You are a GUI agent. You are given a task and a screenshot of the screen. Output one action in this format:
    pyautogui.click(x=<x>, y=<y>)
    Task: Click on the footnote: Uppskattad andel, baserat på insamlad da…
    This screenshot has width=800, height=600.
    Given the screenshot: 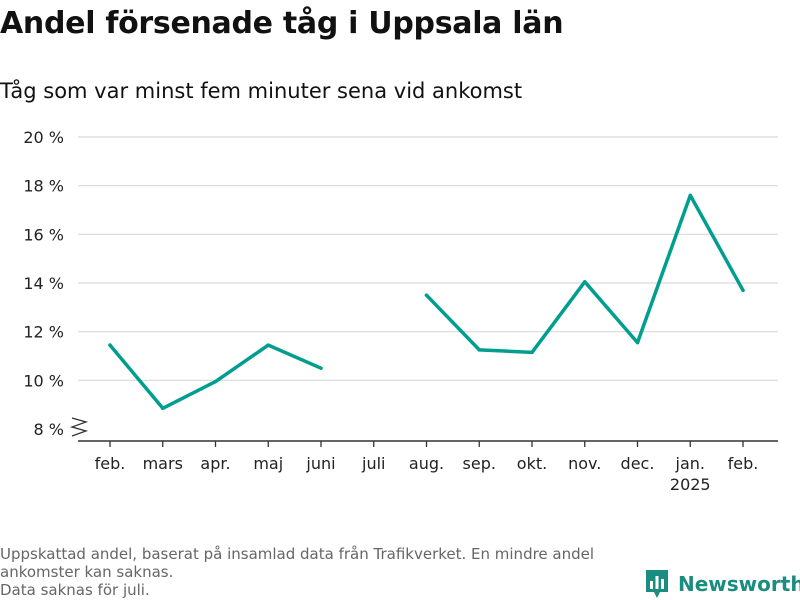 What is the action you would take?
    pyautogui.click(x=320, y=572)
    